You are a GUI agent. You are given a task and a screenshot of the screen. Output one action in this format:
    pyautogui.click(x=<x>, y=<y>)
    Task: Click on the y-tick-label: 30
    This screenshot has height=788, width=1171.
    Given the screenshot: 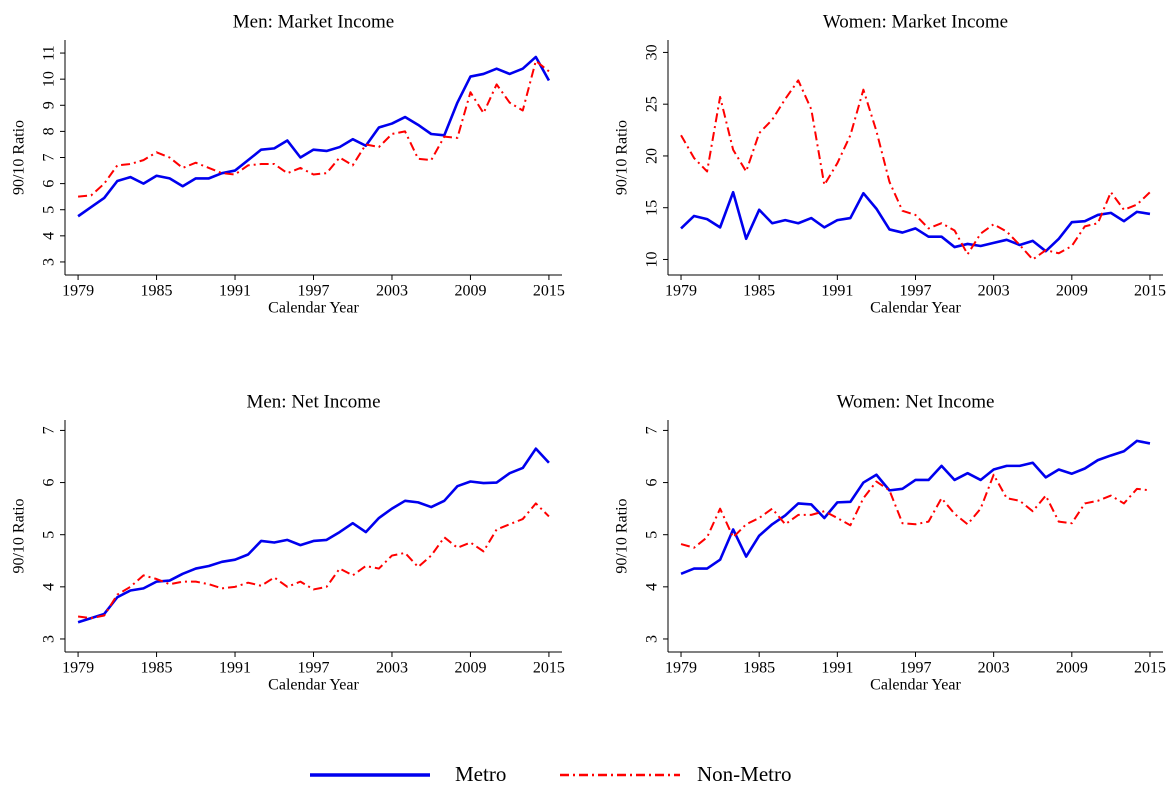 What is the action you would take?
    pyautogui.click(x=652, y=52)
    